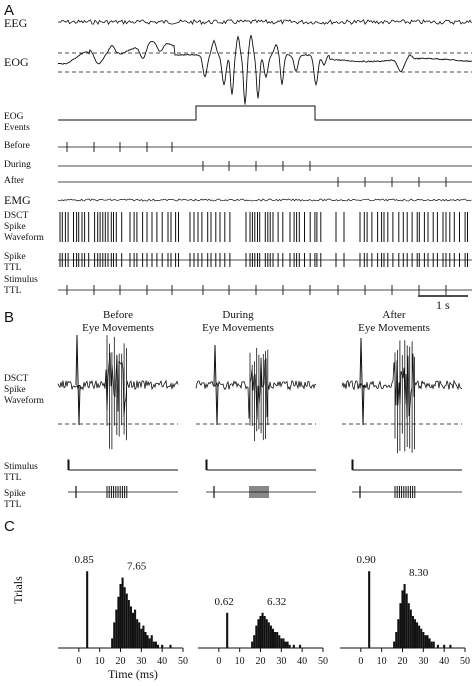  What do you see at coordinates (261, 661) in the screenshot?
I see `x-tick-label-1: 20` at bounding box center [261, 661].